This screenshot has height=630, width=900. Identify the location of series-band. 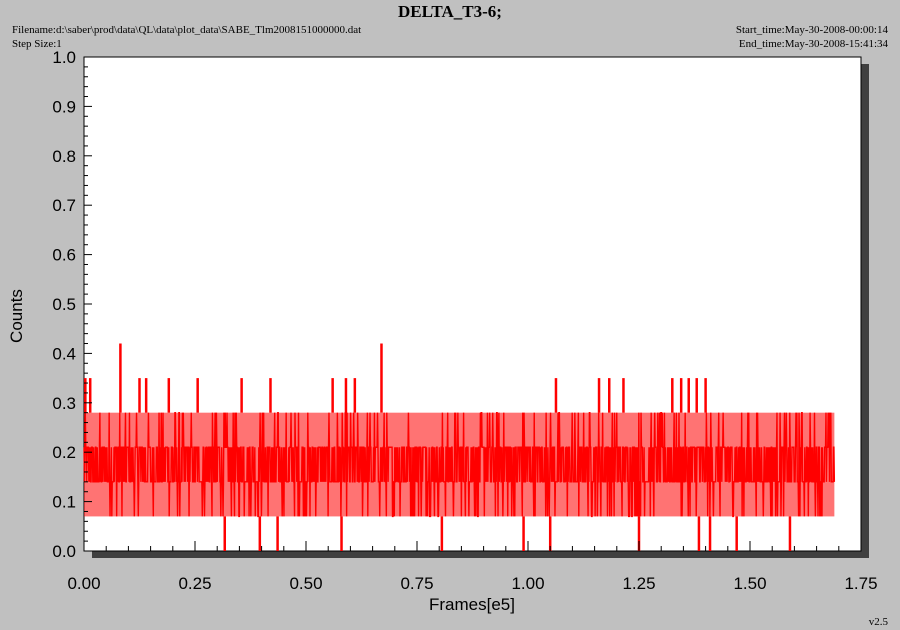
(459, 464).